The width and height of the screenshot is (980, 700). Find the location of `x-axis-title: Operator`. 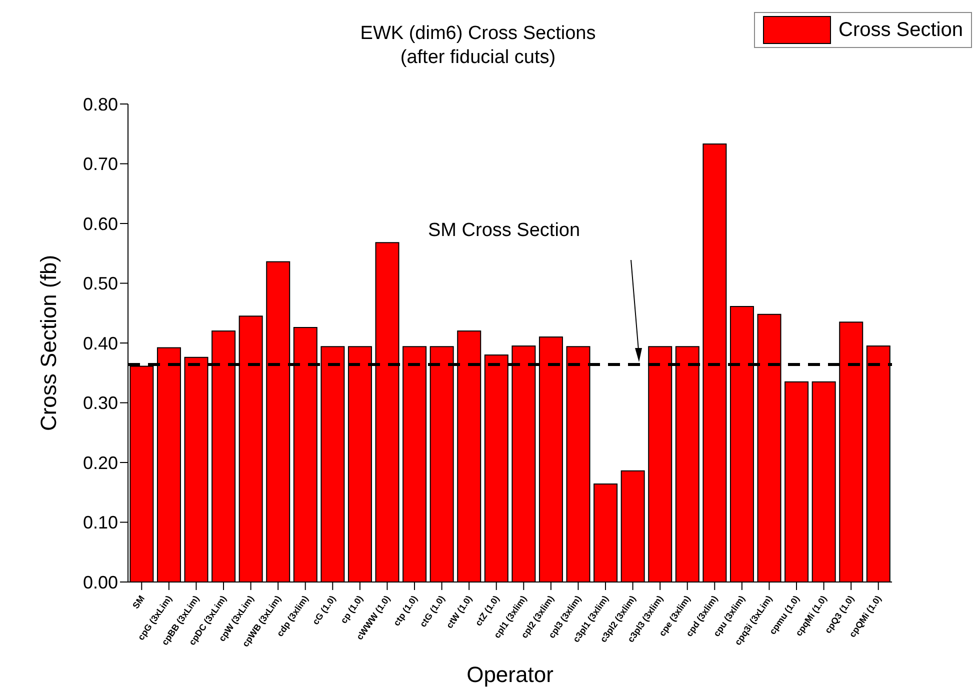

x-axis-title: Operator is located at coordinates (510, 674).